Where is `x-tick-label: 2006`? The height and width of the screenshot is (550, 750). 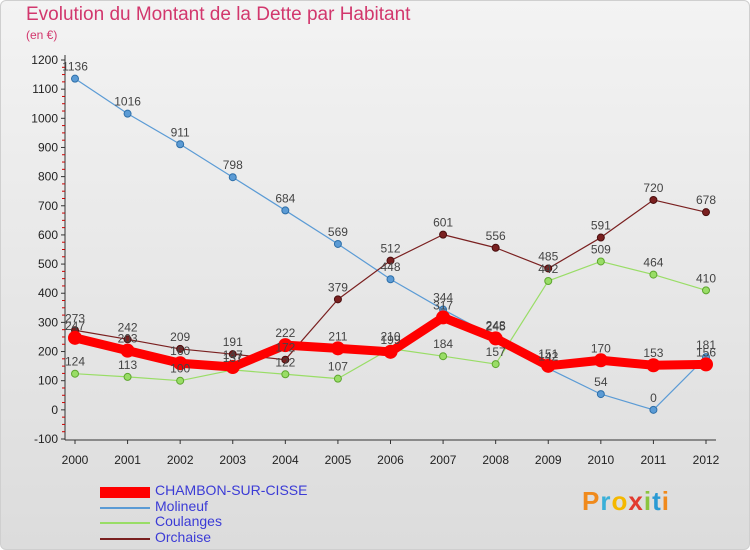
x-tick-label: 2006 is located at coordinates (390, 460).